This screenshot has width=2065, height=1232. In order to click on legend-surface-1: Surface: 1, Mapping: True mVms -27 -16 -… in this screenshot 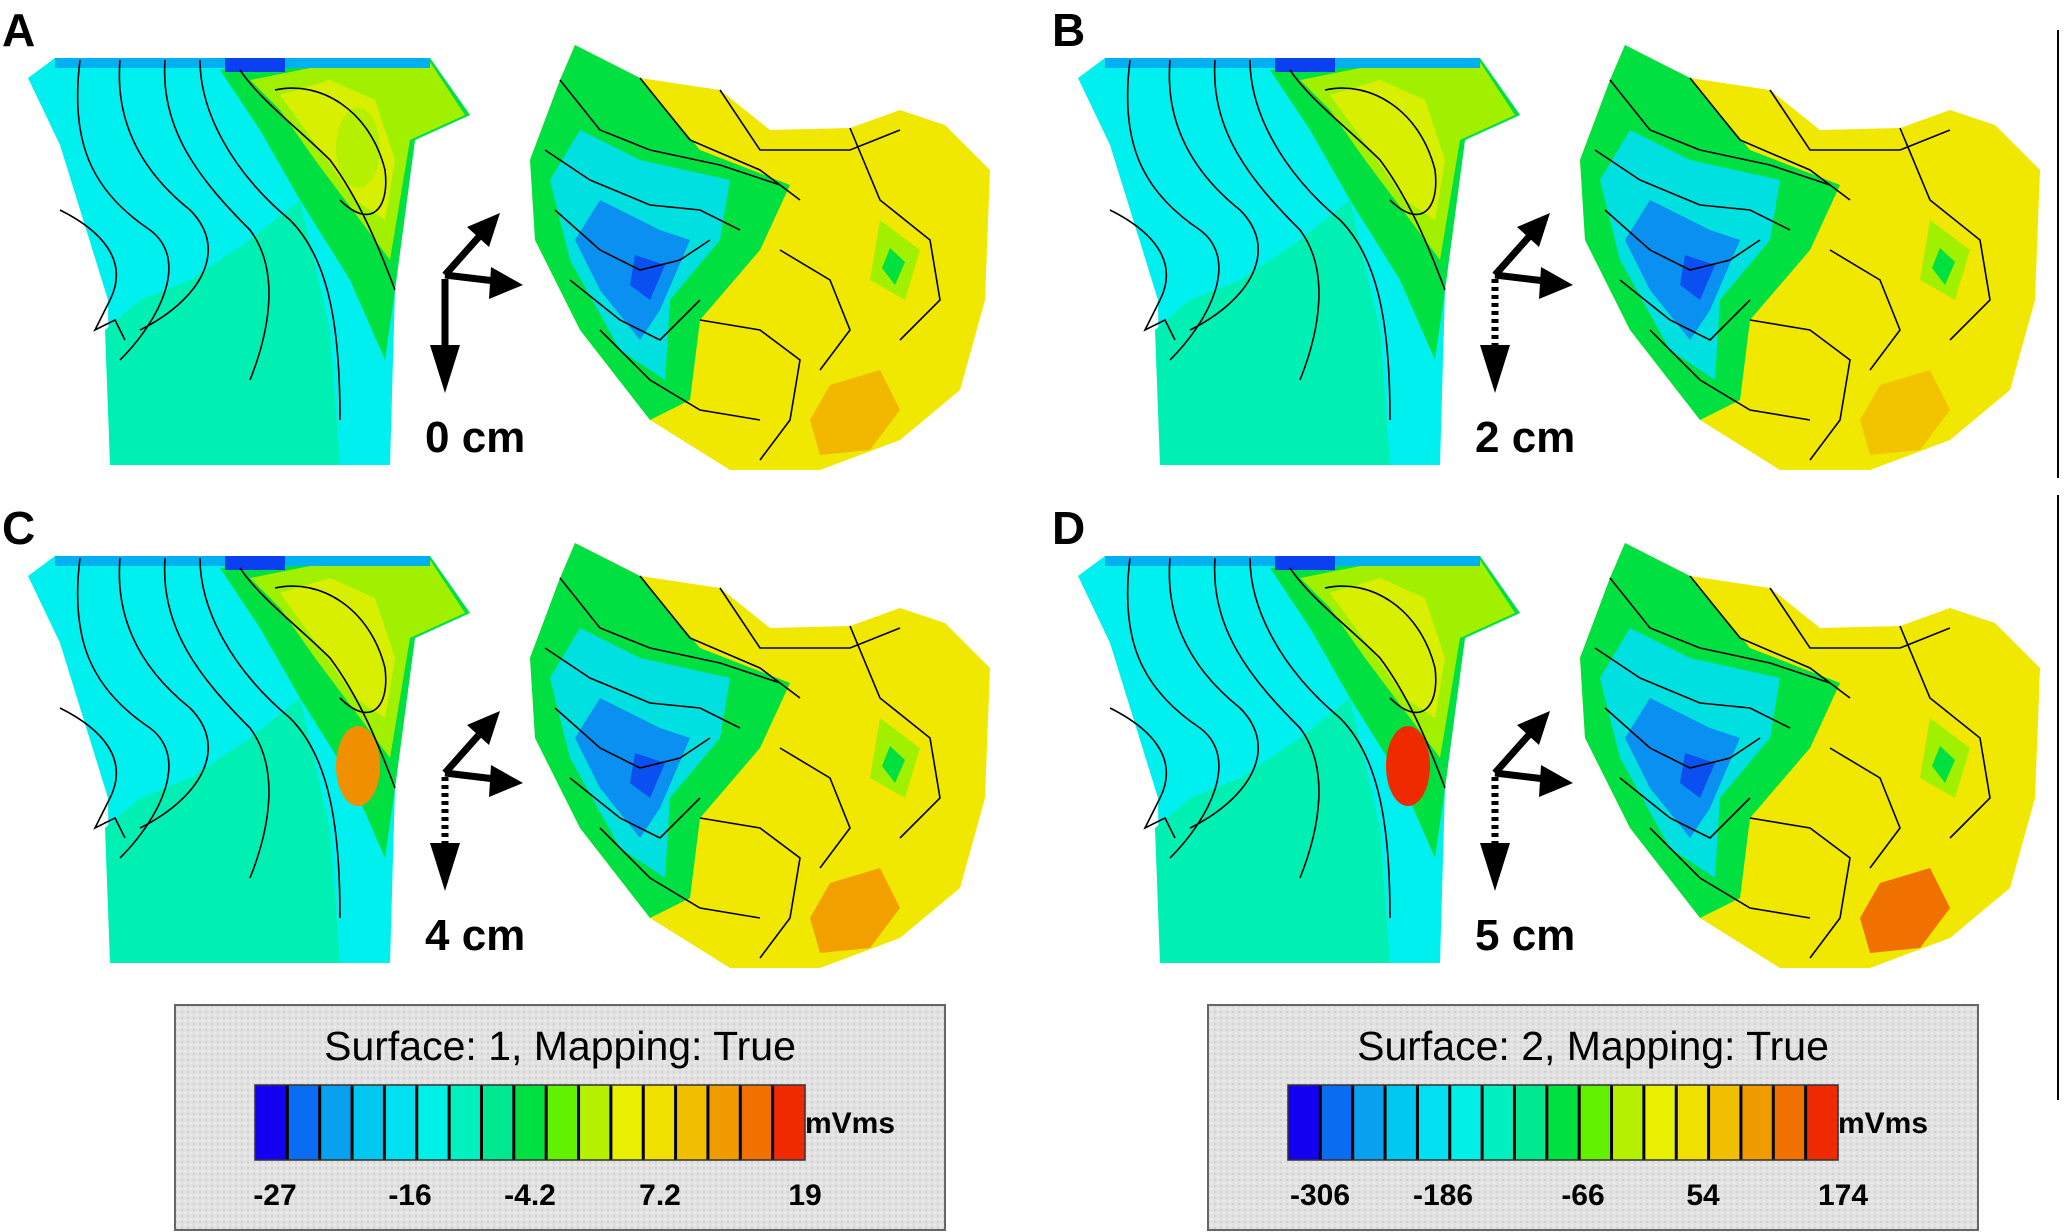, I will do `click(560, 1117)`.